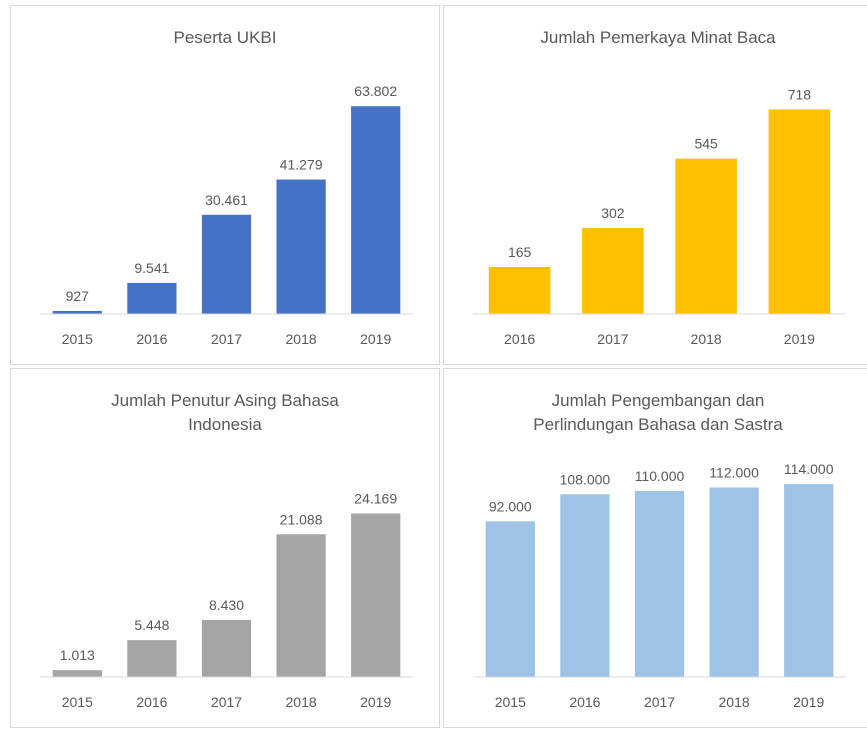 The image size is (867, 730). I want to click on value-label: 927, so click(78, 296).